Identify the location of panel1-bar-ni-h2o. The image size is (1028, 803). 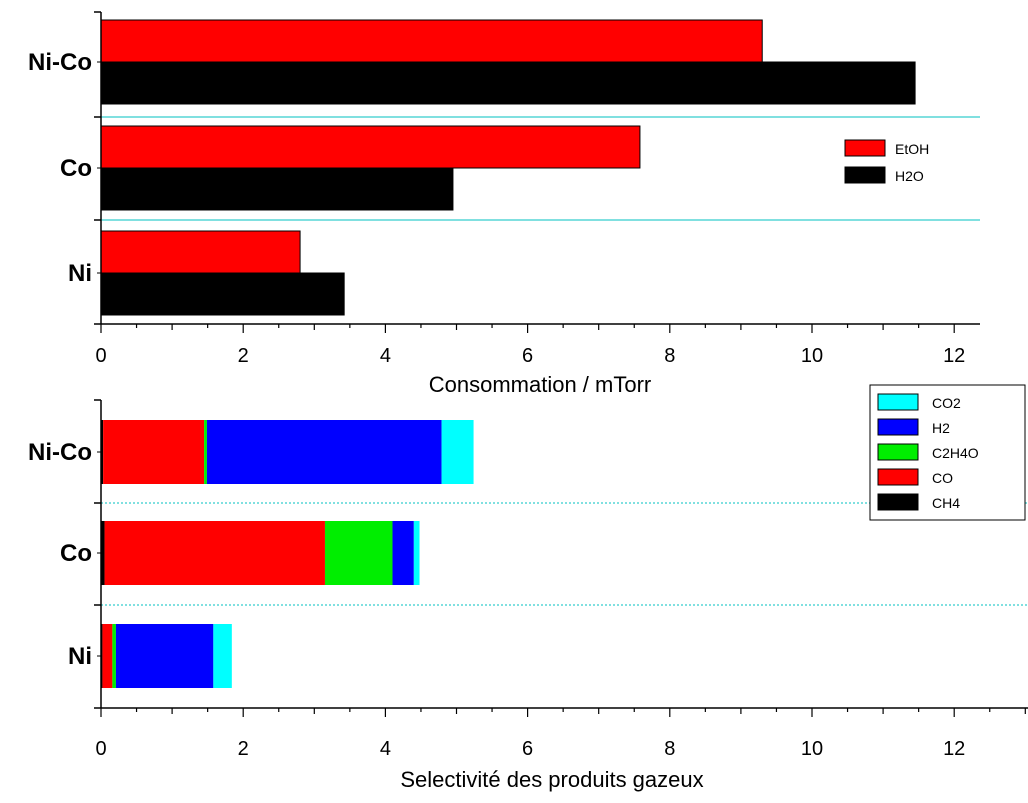
(222, 294).